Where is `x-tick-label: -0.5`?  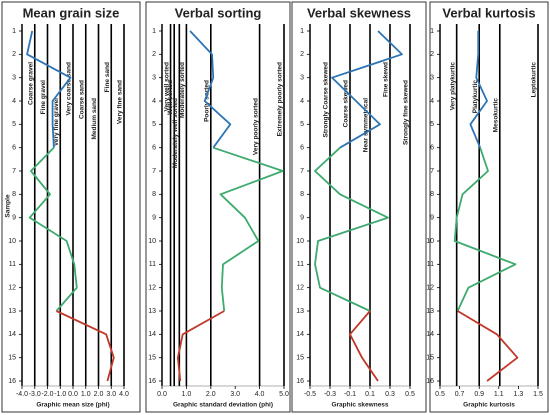
x-tick-label: -0.5 is located at coordinates (310, 394).